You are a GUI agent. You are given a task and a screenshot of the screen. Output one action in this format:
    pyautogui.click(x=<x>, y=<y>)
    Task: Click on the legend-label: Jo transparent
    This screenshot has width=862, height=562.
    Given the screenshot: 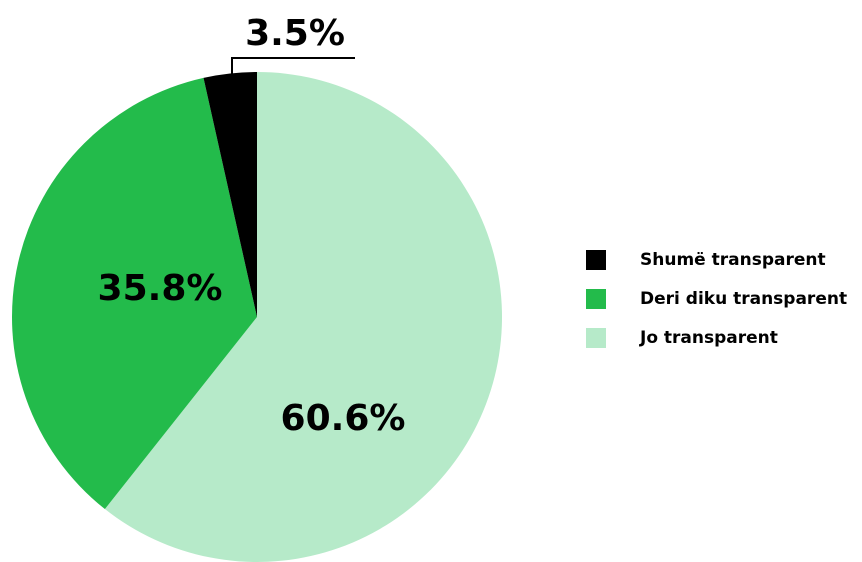 What is the action you would take?
    pyautogui.click(x=708, y=338)
    